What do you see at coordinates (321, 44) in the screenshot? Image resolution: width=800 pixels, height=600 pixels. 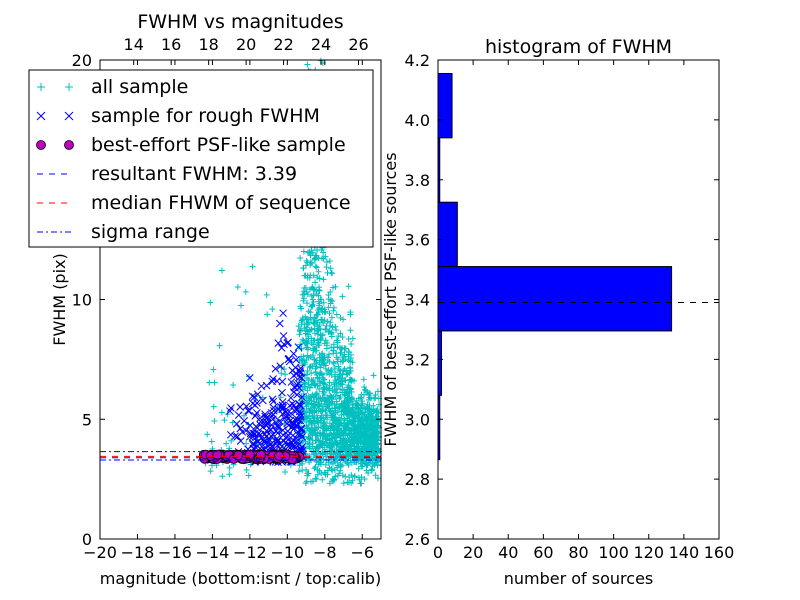 I see `top-x-tick-label: 24` at bounding box center [321, 44].